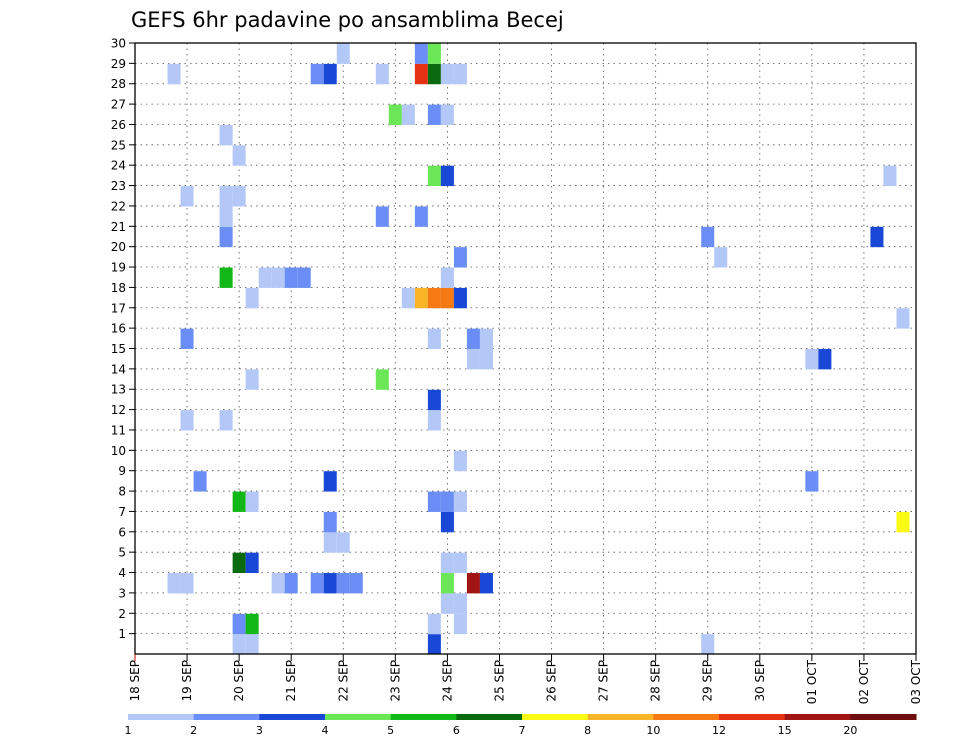 This screenshot has height=742, width=960. What do you see at coordinates (118, 125) in the screenshot?
I see `y-tick-label: 26` at bounding box center [118, 125].